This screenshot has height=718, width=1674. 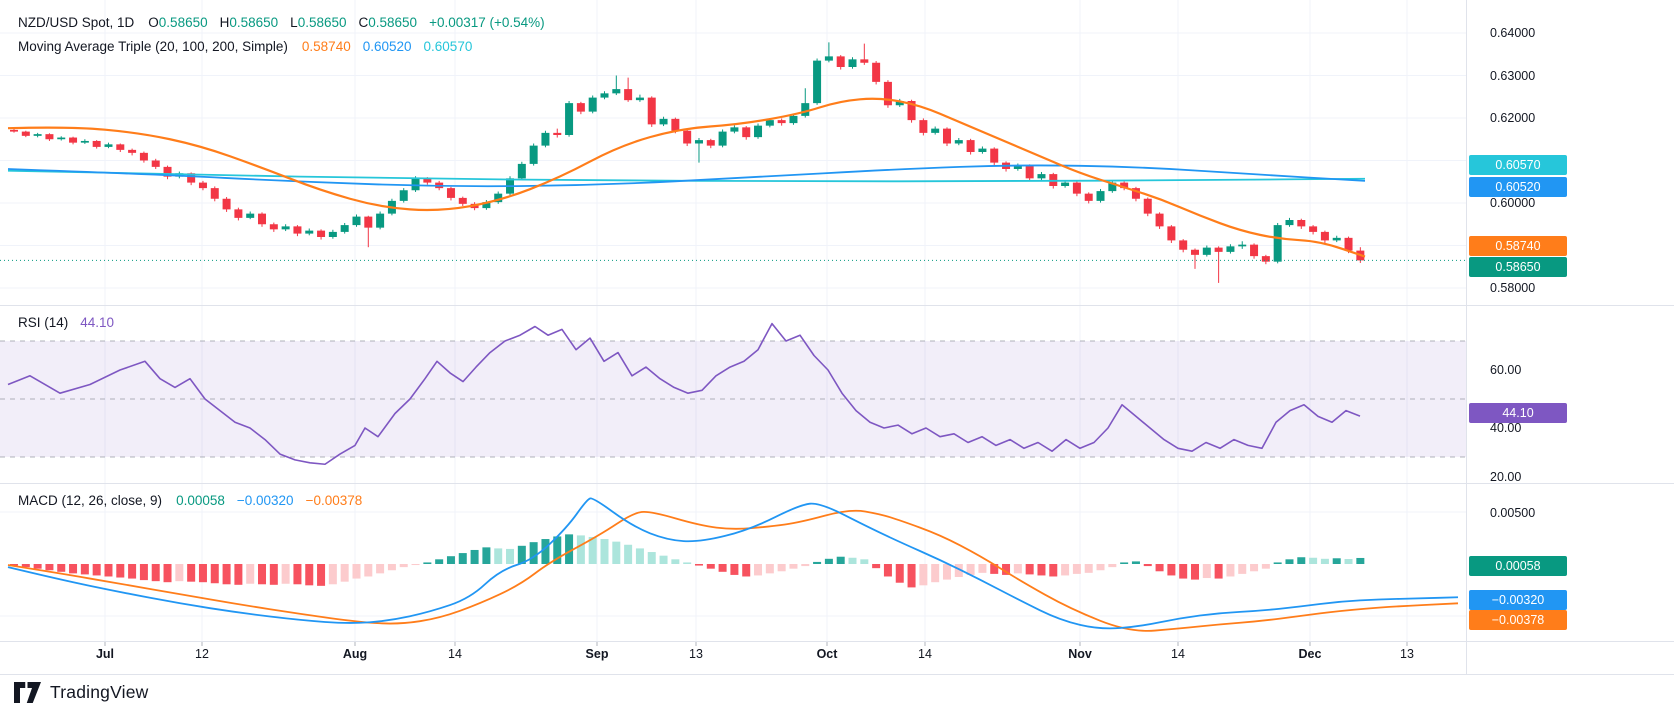 I want to click on time-axis-label: Jul, so click(x=105, y=654).